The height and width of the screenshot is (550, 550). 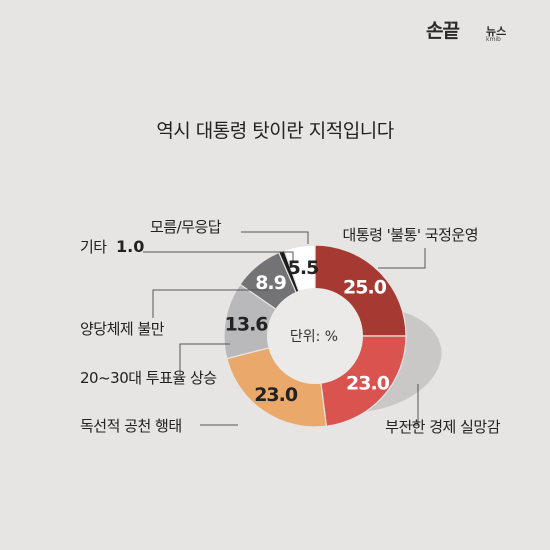 What do you see at coordinates (443, 31) in the screenshot?
I see `logo-main-text: 손끝` at bounding box center [443, 31].